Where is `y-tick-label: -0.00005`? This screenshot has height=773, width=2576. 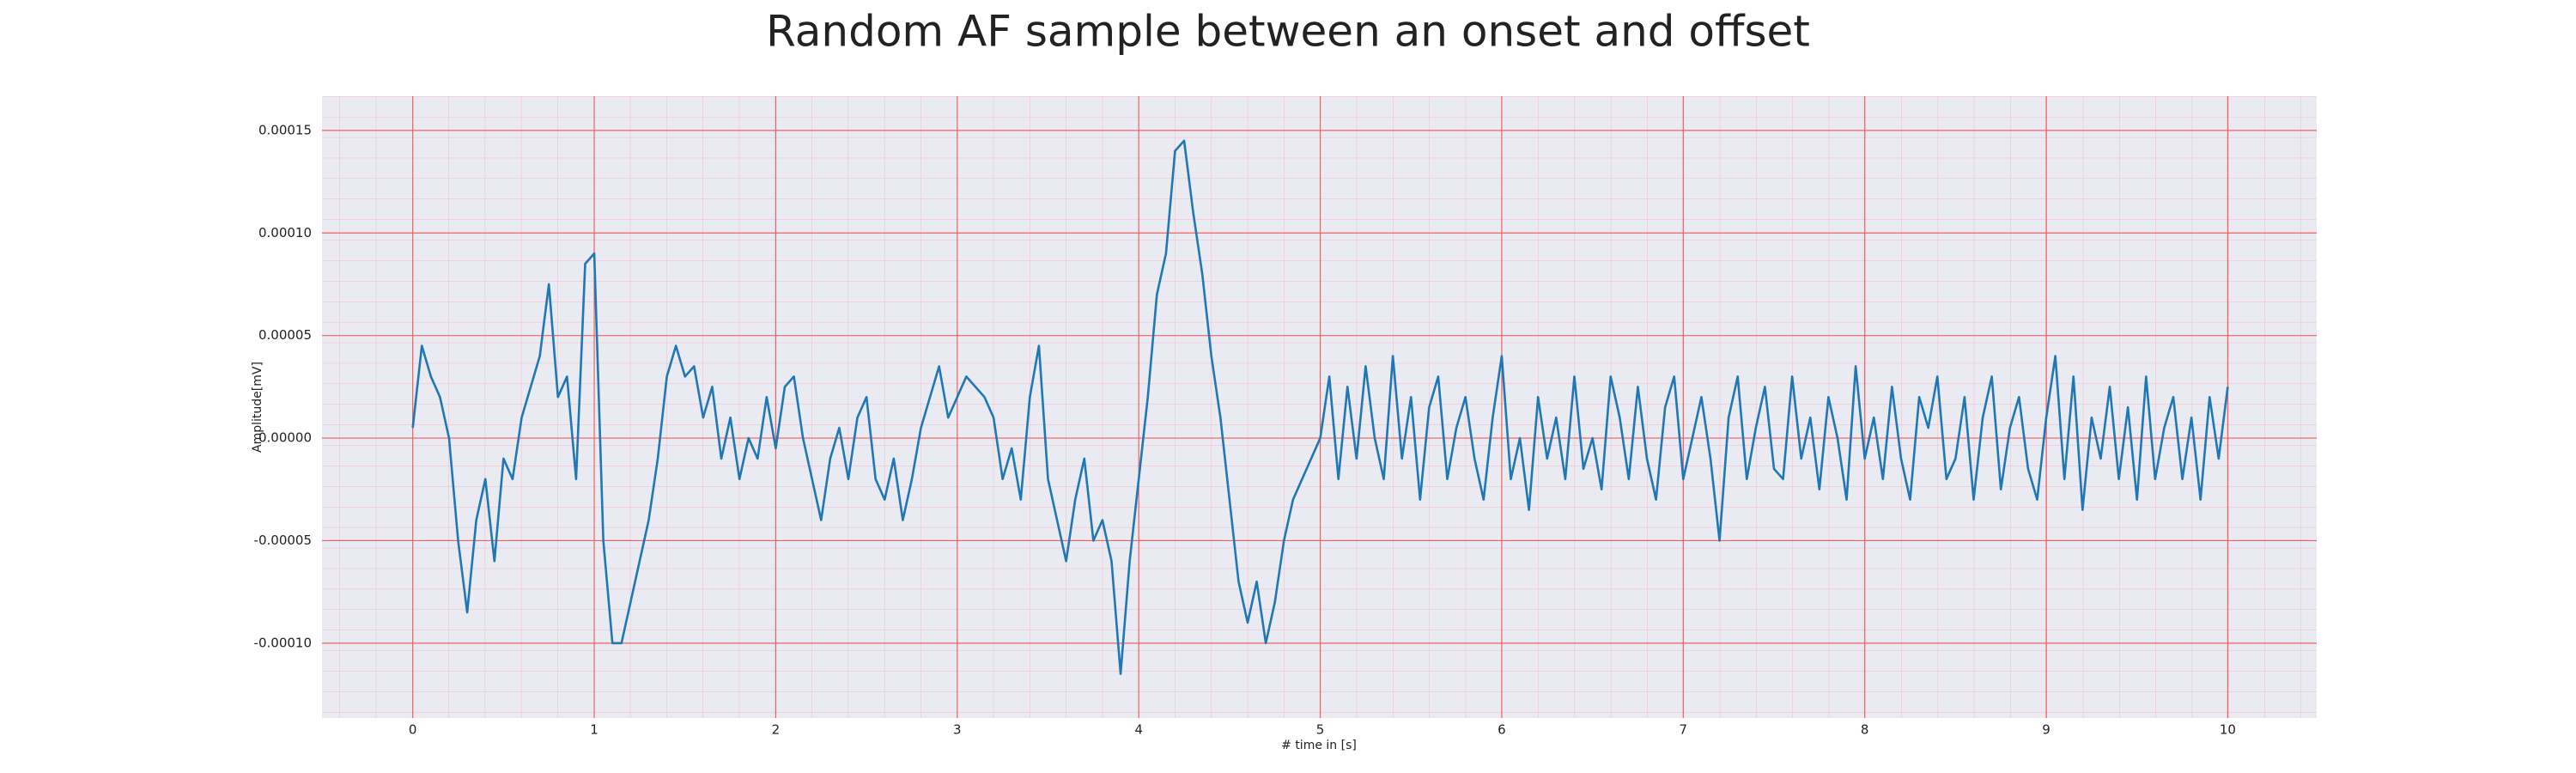 y-tick-label: -0.00005 is located at coordinates (283, 540).